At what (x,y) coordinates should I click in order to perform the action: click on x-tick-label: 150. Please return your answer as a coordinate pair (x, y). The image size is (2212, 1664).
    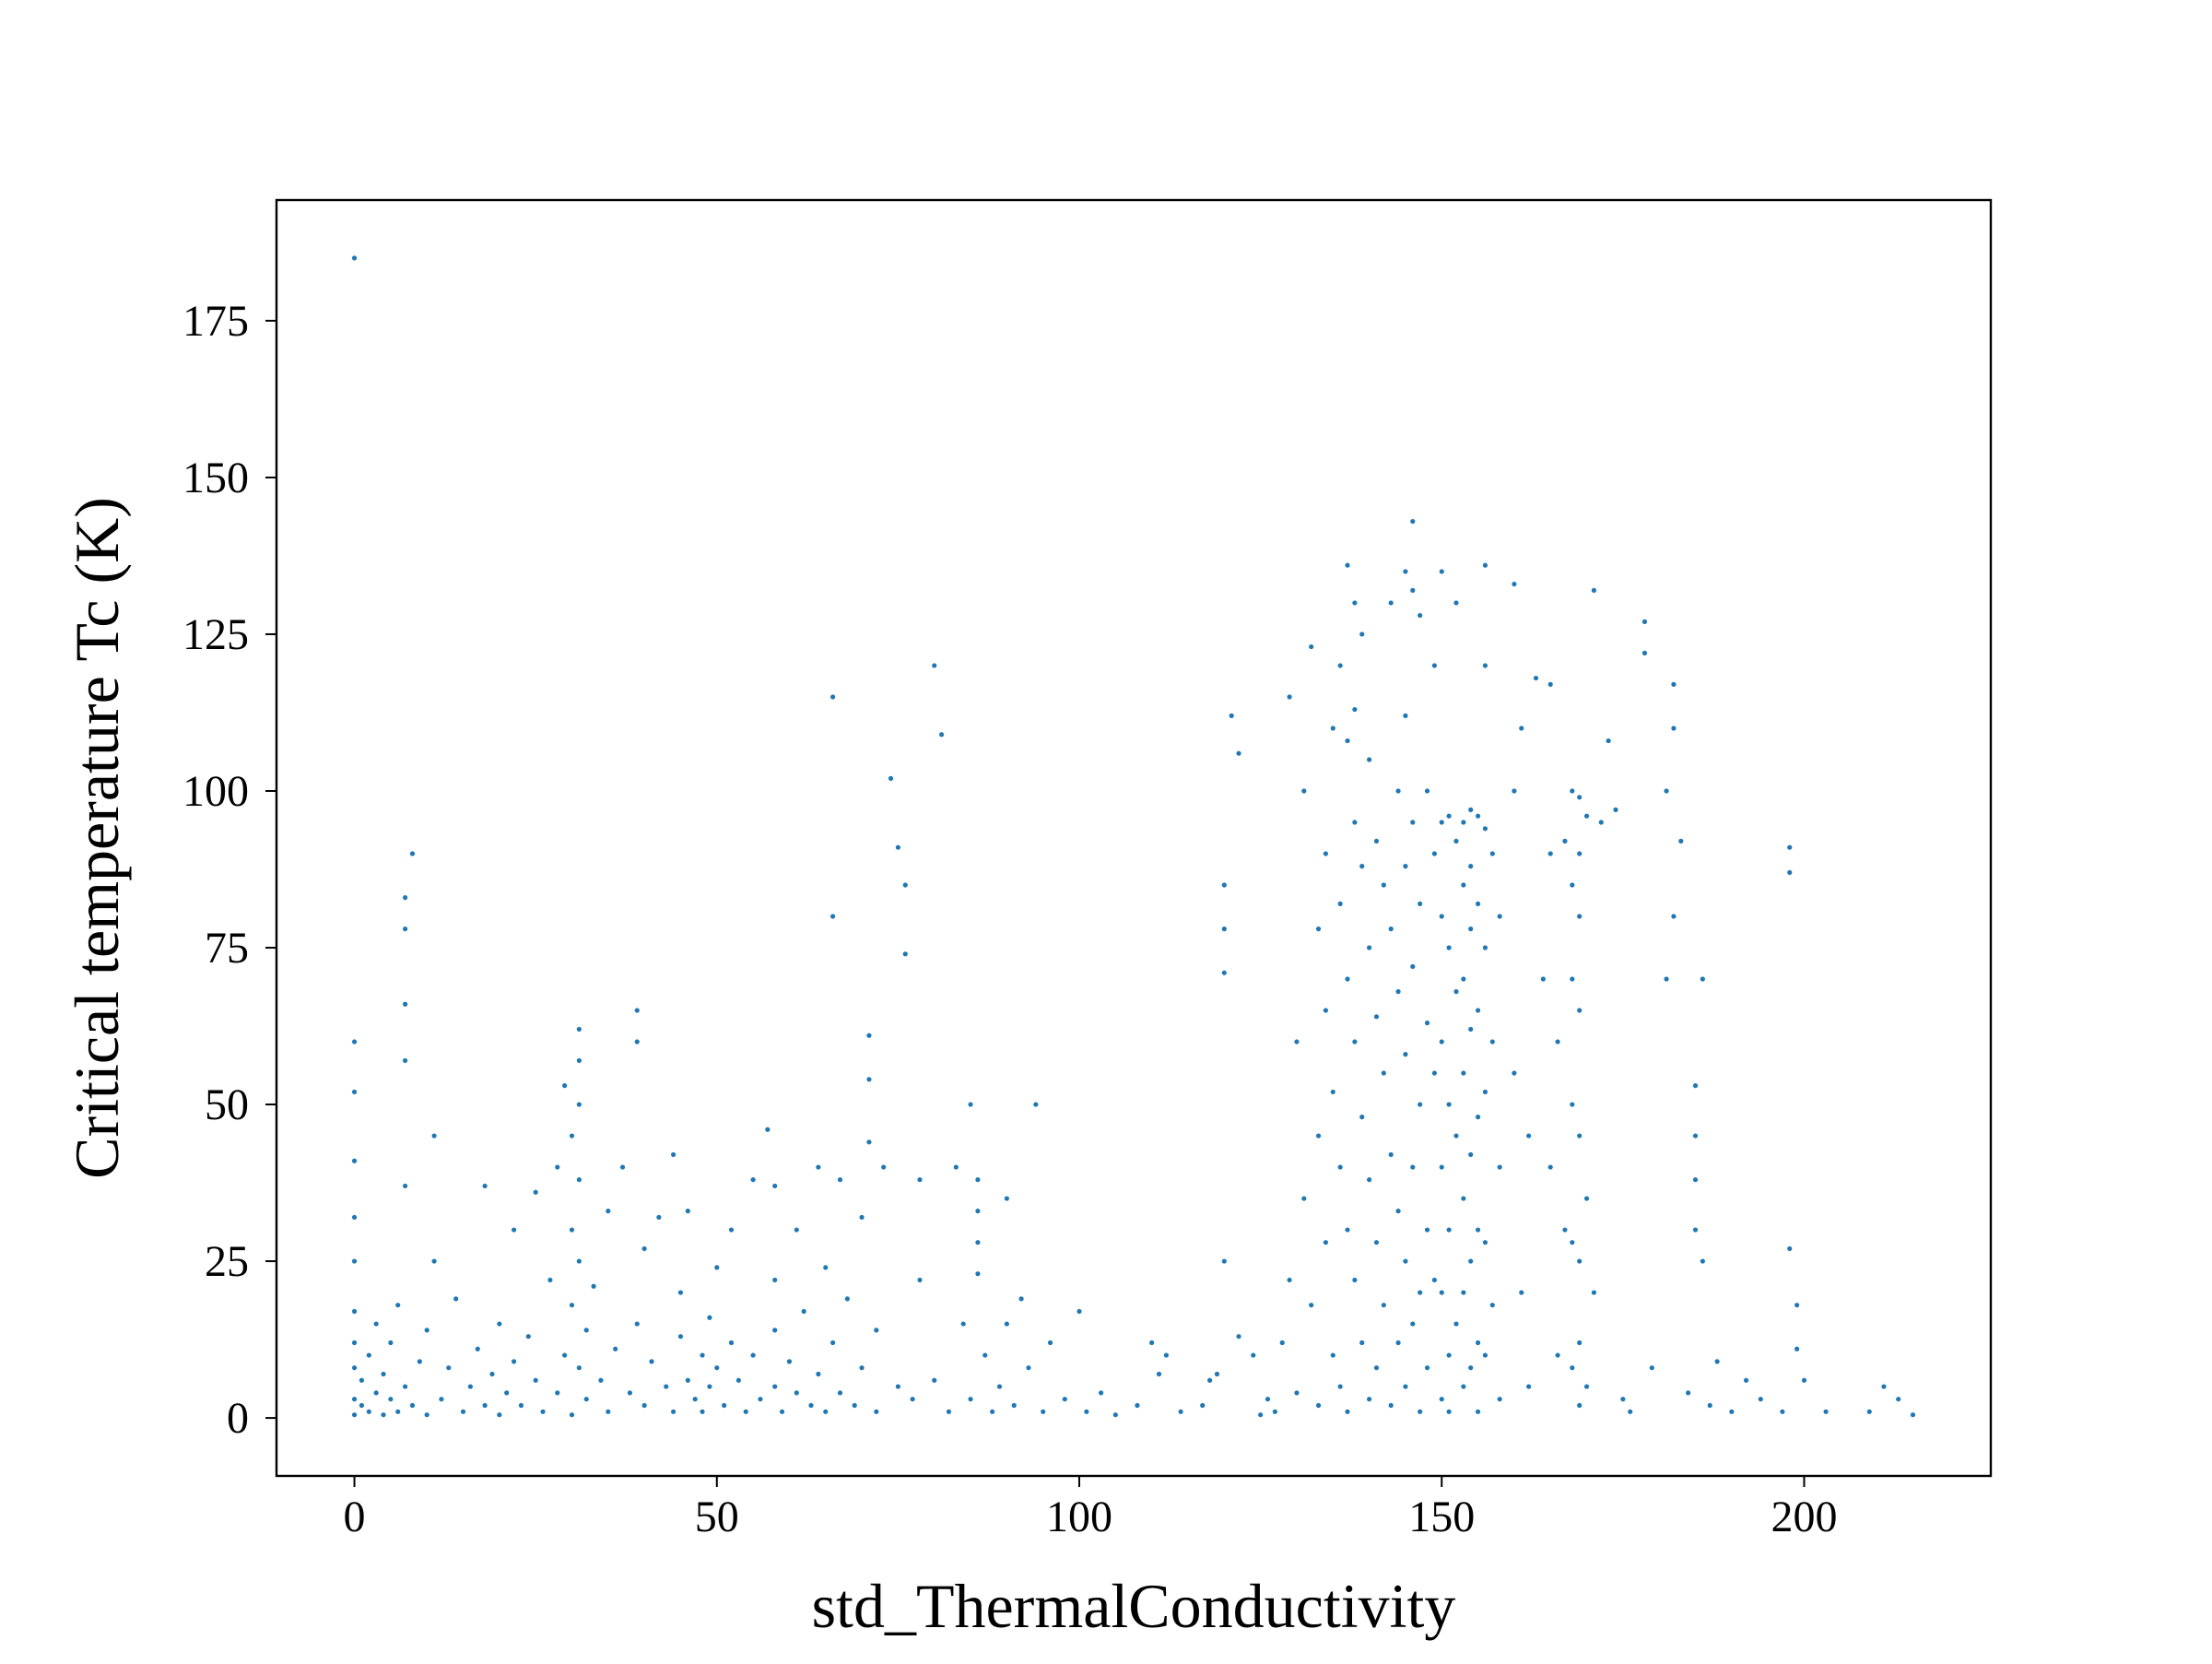
    Looking at the image, I should click on (1441, 1517).